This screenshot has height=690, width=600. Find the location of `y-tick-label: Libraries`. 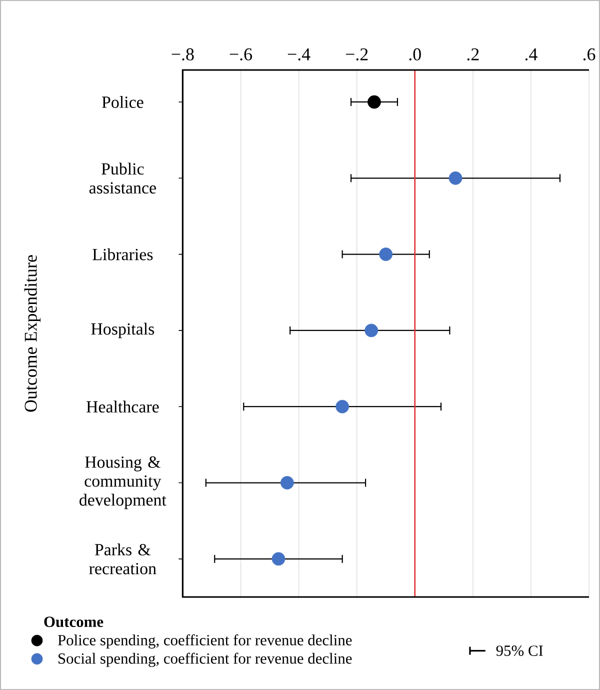

y-tick-label: Libraries is located at coordinates (122, 254).